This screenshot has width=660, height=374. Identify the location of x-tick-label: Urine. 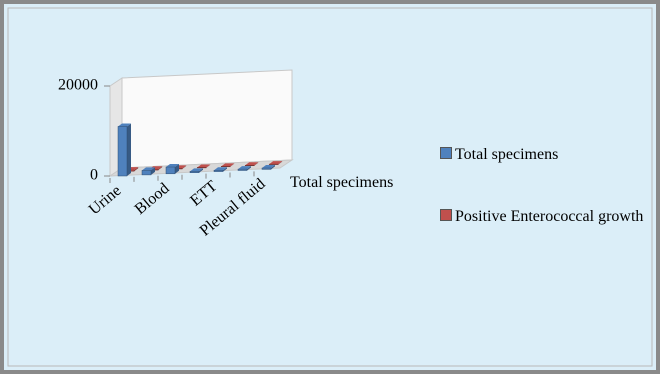
(105, 200).